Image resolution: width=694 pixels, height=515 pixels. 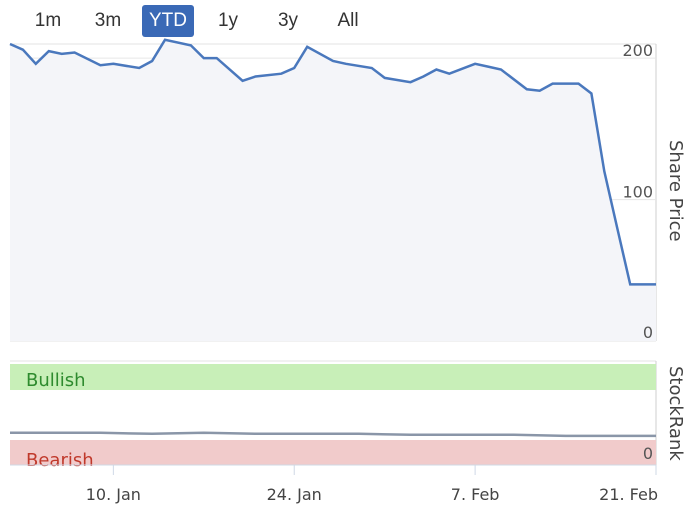 I want to click on price-axis-label: Share Price, so click(x=675, y=191).